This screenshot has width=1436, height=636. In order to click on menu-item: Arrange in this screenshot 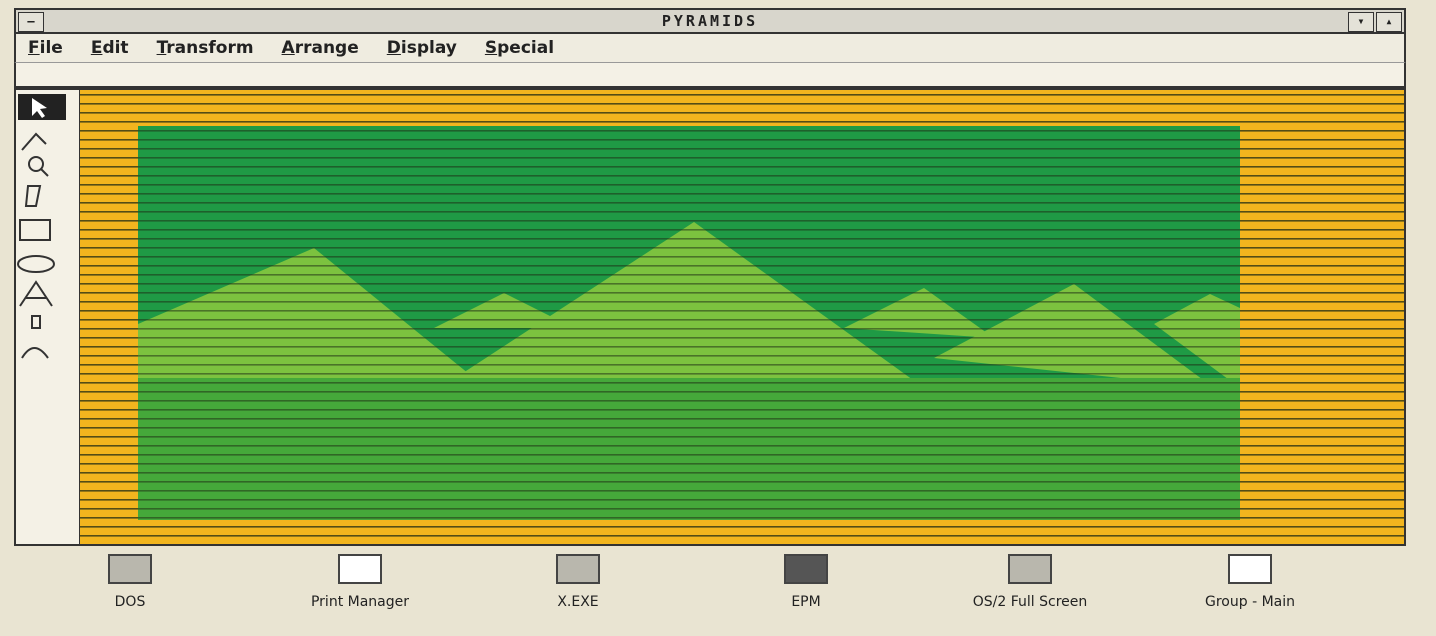, I will do `click(320, 48)`.